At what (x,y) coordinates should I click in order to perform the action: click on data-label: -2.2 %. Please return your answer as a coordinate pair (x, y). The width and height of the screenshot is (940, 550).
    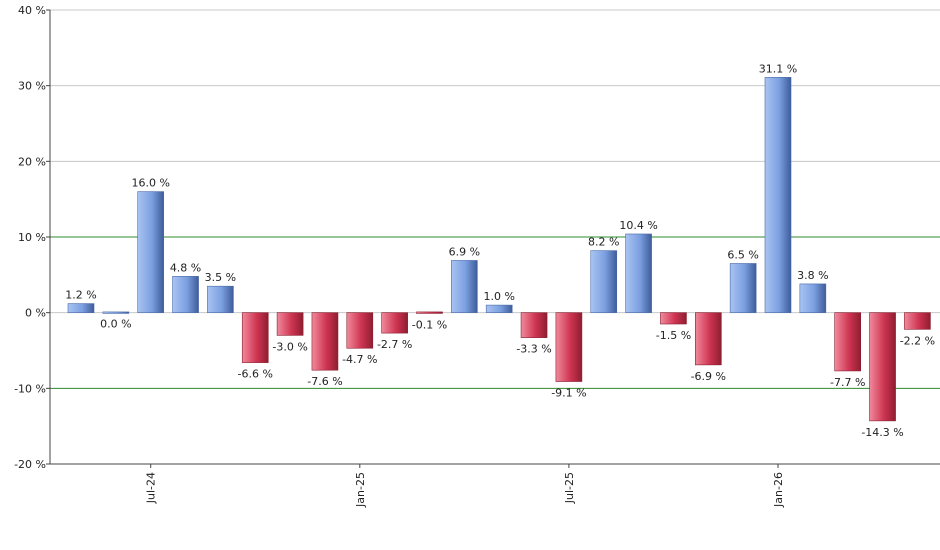
    Looking at the image, I should click on (917, 340).